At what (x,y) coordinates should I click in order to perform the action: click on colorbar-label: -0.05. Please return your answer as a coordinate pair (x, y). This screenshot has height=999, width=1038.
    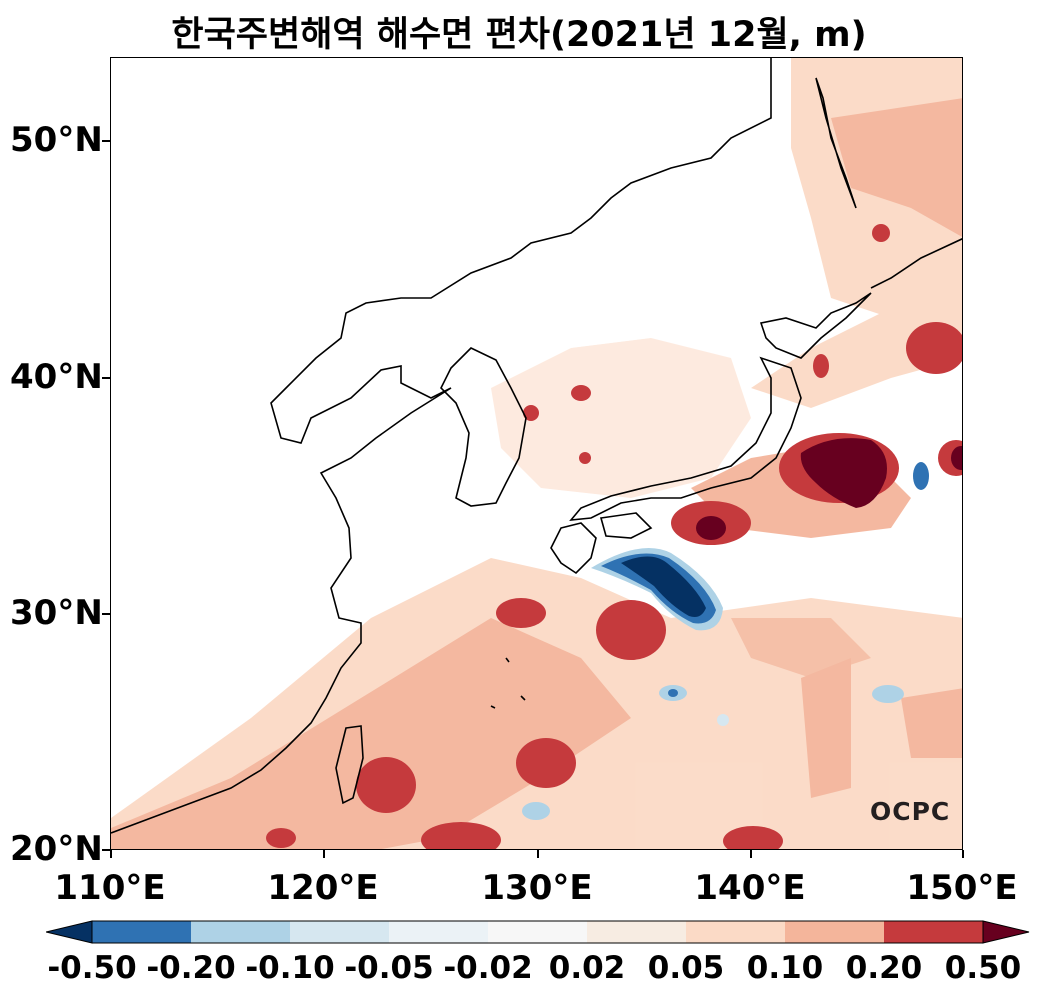
    Looking at the image, I should click on (389, 968).